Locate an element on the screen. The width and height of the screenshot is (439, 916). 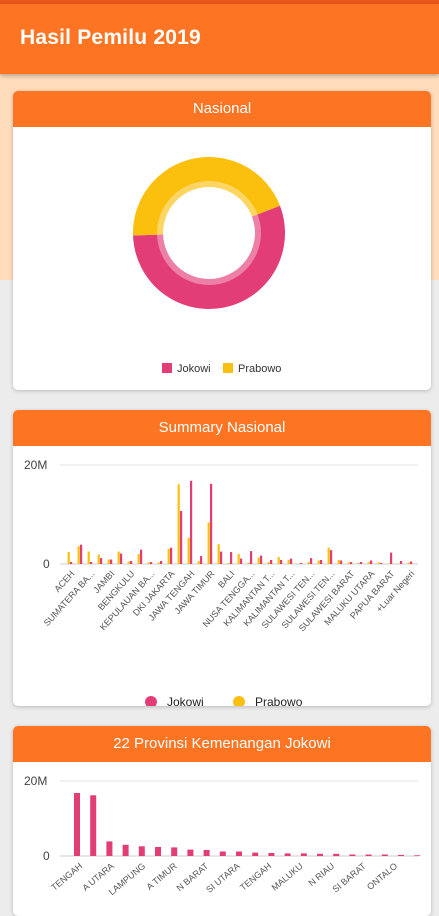
jokowi-slice is located at coordinates (209, 257).